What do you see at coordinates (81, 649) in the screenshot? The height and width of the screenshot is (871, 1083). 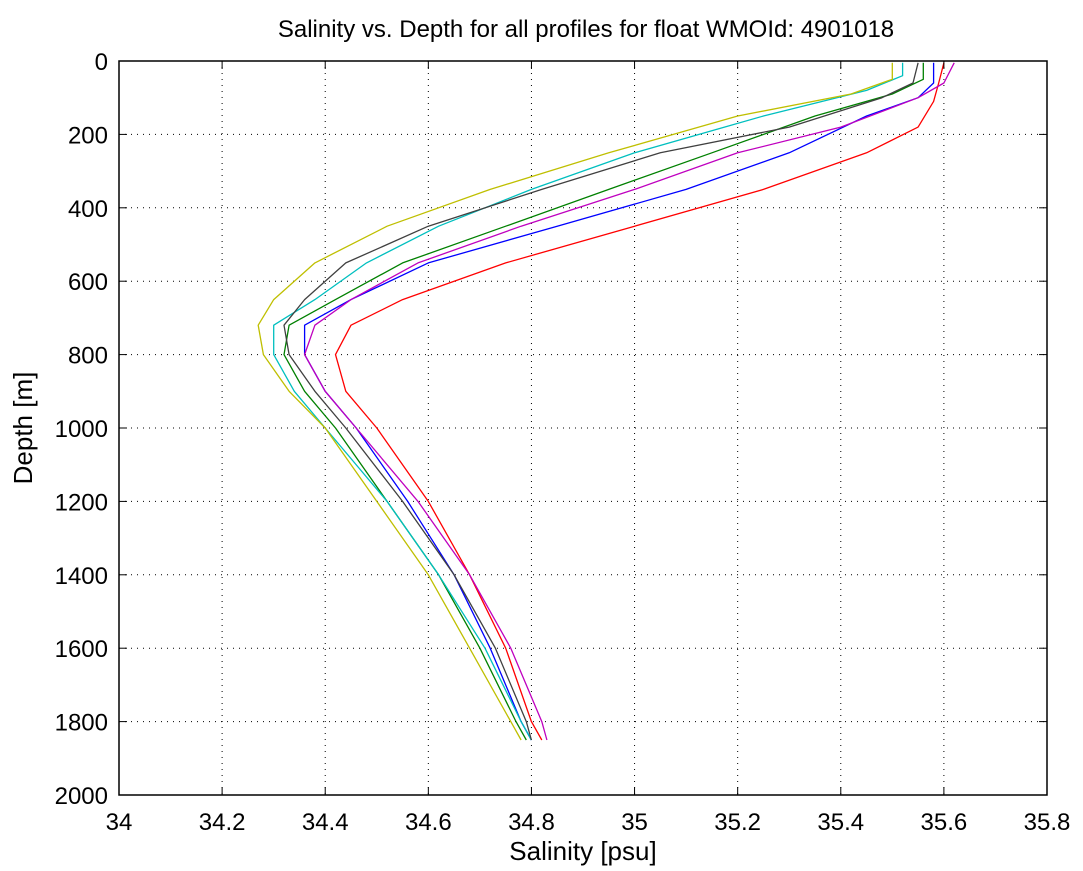 I see `y-tick-label: 1600` at bounding box center [81, 649].